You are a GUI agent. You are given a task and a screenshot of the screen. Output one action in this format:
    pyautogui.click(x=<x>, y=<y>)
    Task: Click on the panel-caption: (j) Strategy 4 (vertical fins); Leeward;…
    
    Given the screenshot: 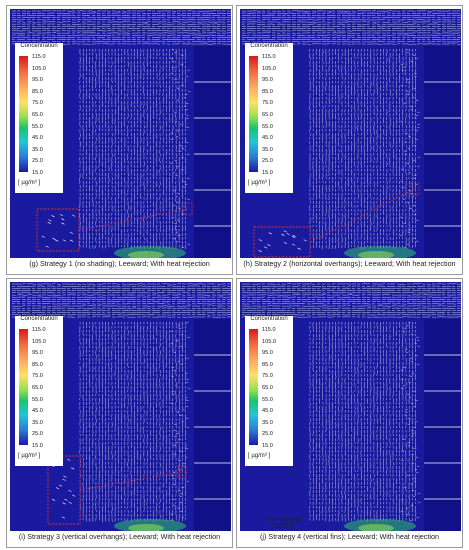 What is the action you would take?
    pyautogui.click(x=349, y=536)
    